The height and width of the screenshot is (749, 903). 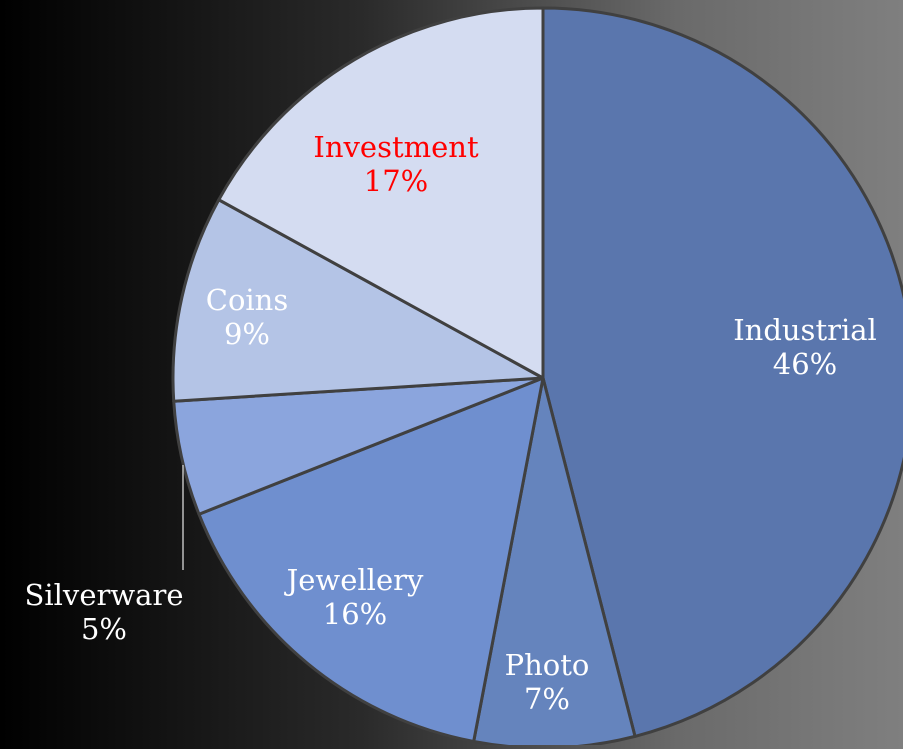 What do you see at coordinates (396, 181) in the screenshot?
I see `slice-value-investment: 17%` at bounding box center [396, 181].